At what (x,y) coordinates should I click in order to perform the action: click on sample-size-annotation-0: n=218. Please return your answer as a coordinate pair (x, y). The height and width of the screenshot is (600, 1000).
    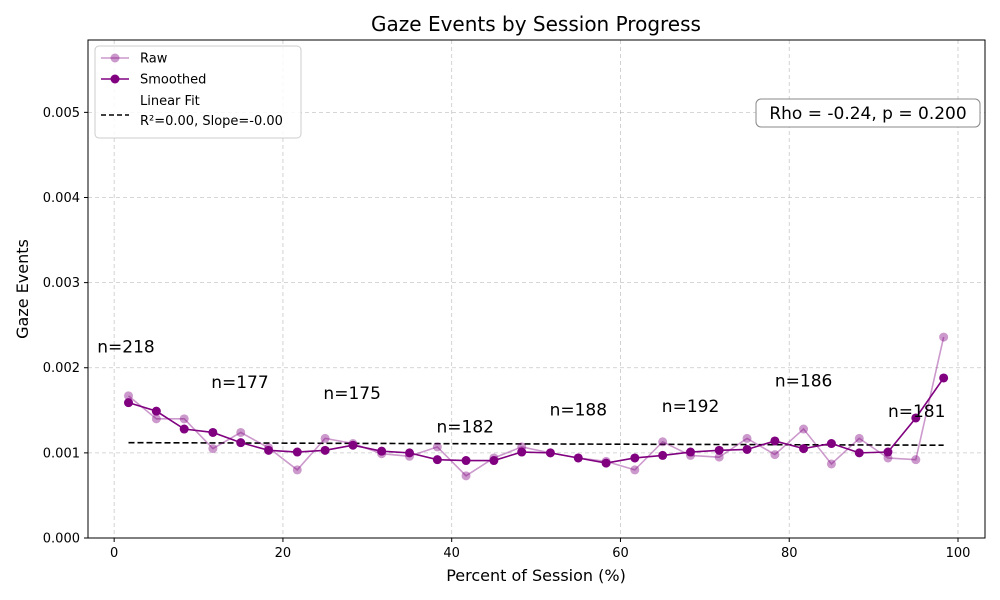
    Looking at the image, I should click on (125, 347).